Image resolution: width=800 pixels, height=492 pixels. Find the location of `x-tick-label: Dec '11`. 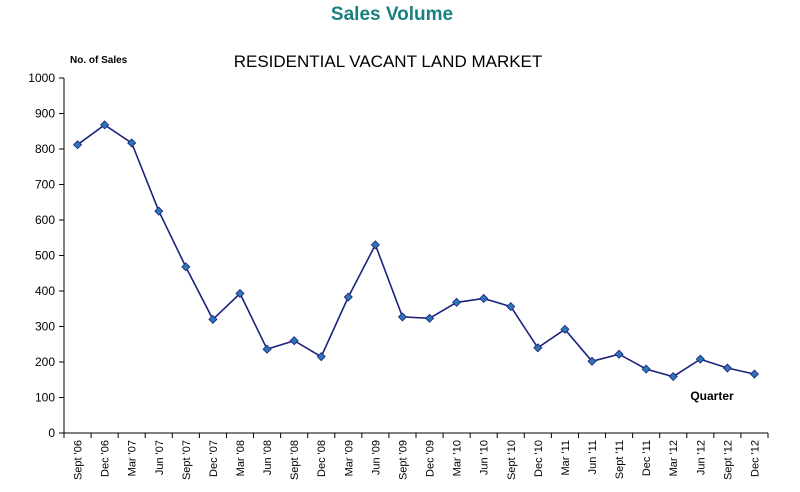

x-tick-label: Dec '11 is located at coordinates (647, 458).